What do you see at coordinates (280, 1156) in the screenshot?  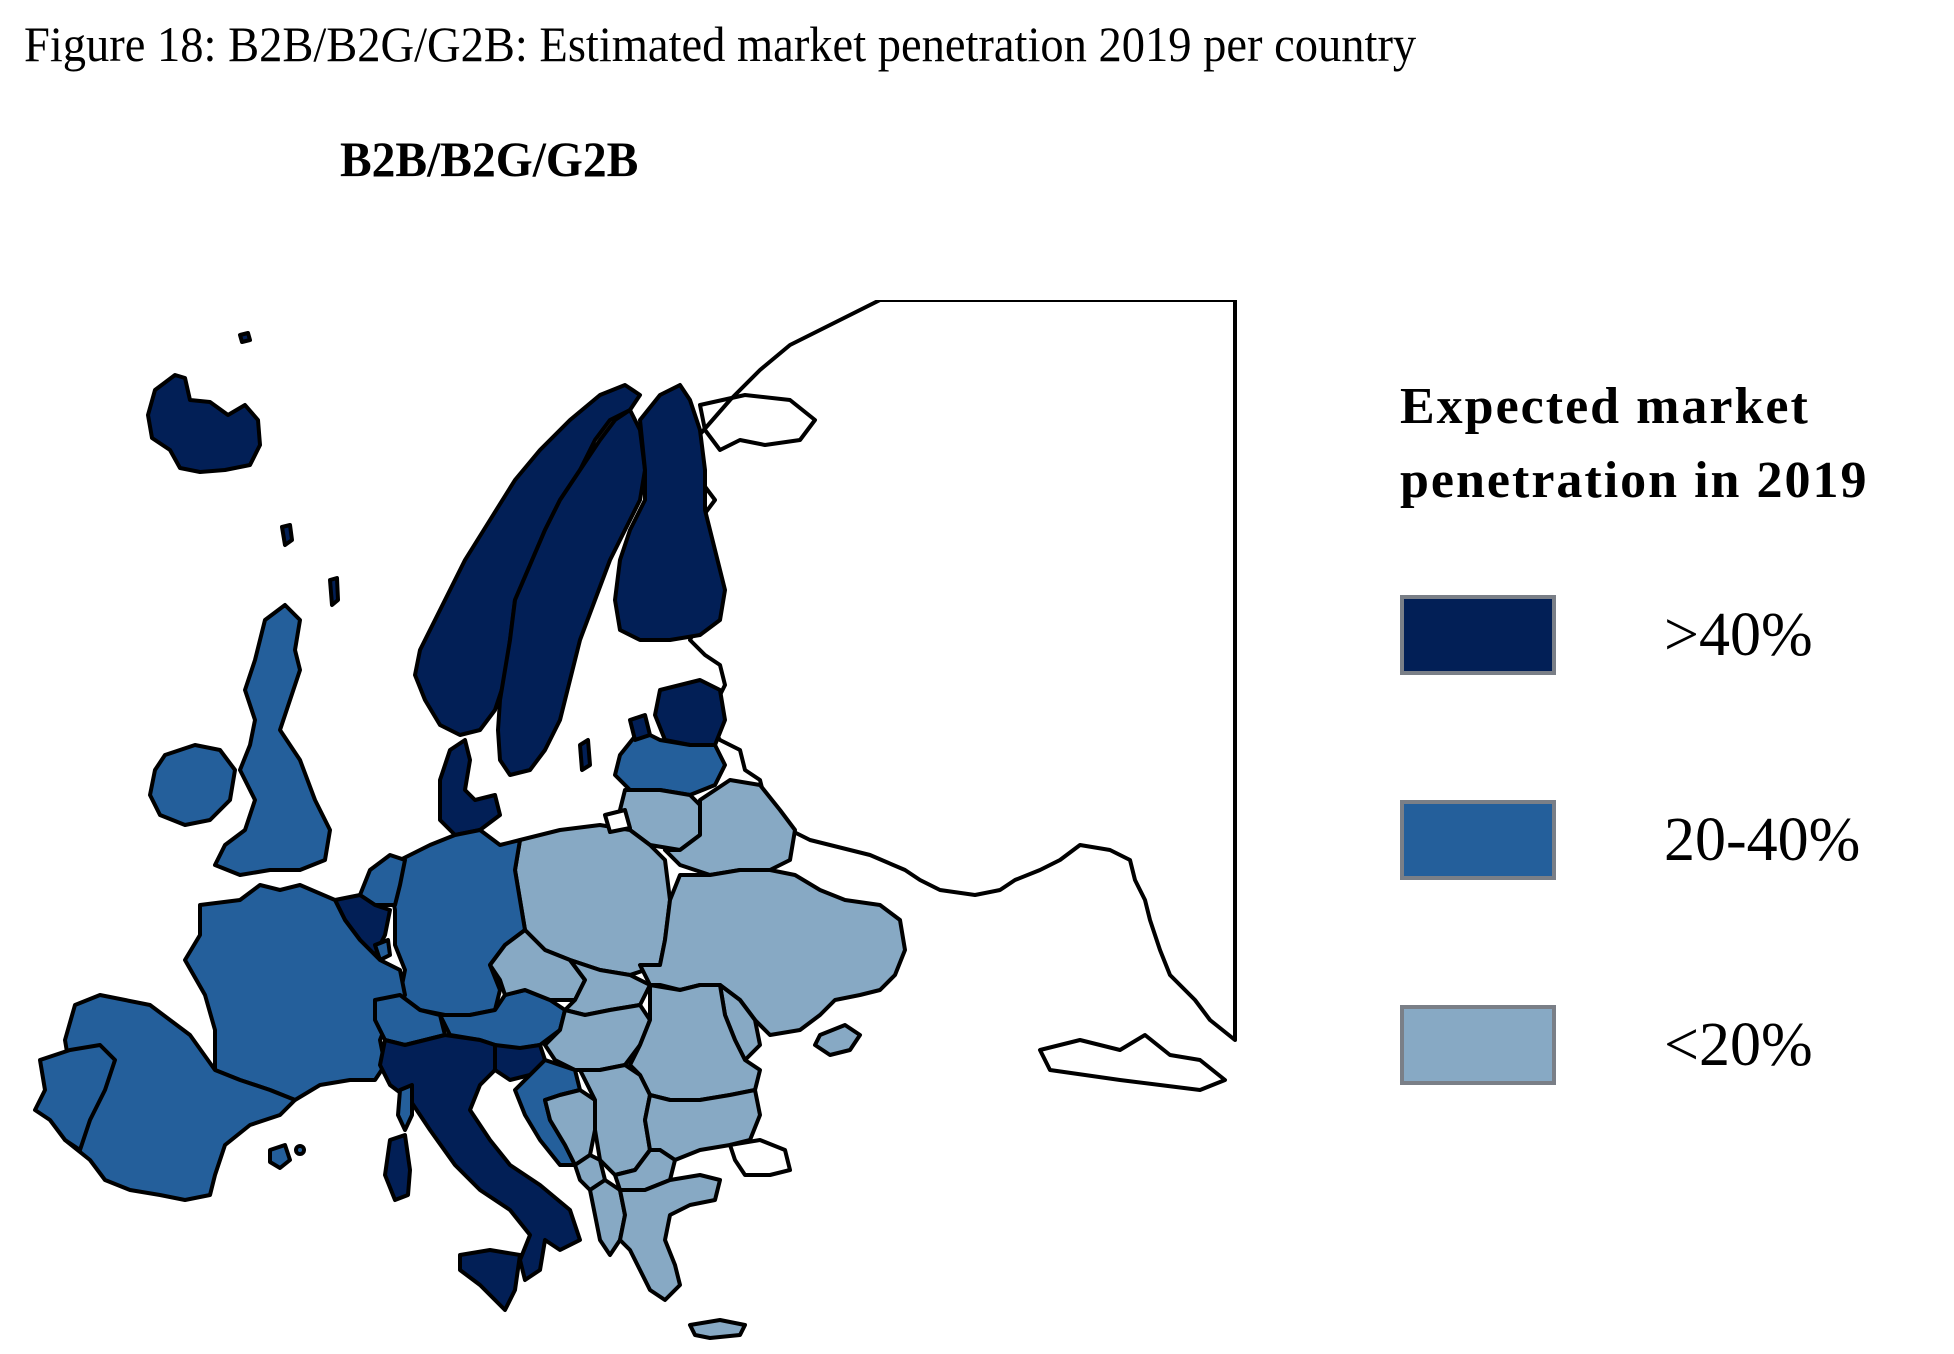 I see `region-balearic-islands` at bounding box center [280, 1156].